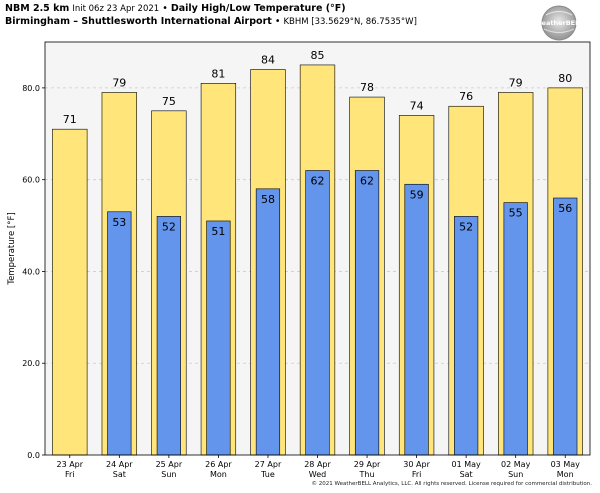  Describe the element at coordinates (467, 464) in the screenshot. I see `x-tick-date: 01 May` at that location.